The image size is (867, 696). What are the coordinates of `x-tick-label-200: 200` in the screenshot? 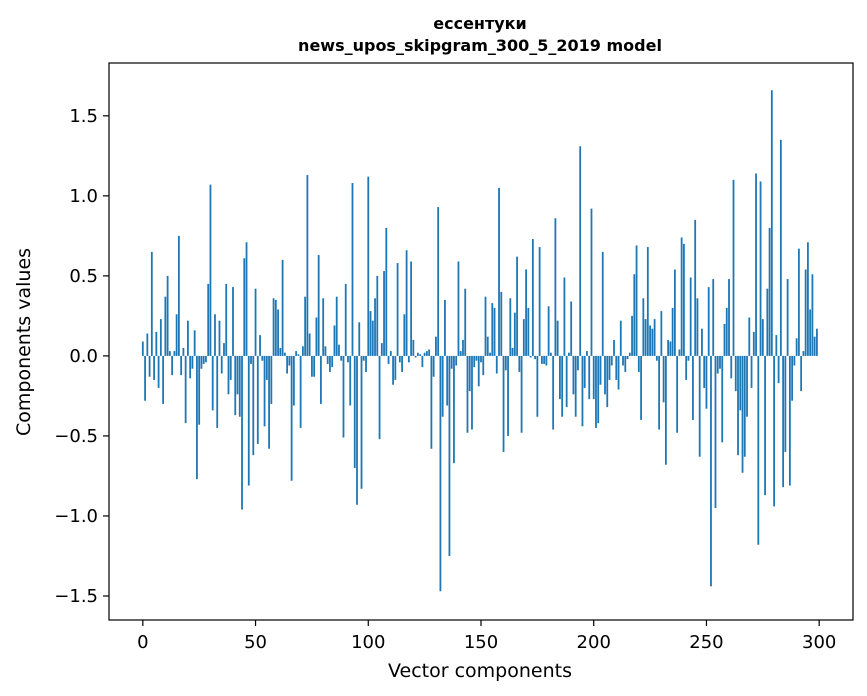 It's located at (594, 642).